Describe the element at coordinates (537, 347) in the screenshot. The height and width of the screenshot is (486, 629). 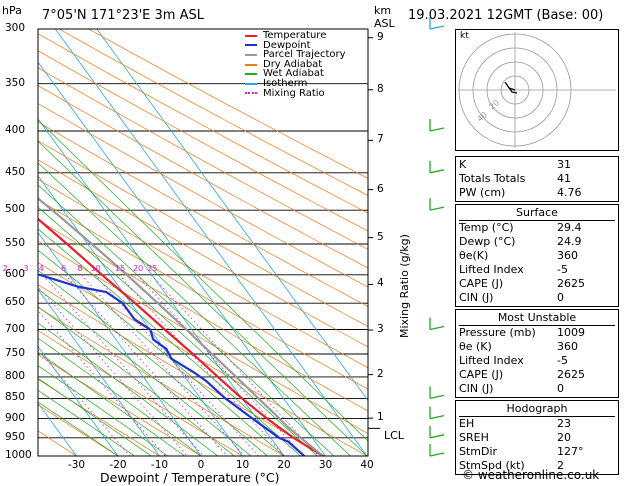
I see `parameter-row: θe (K) 360` at that location.